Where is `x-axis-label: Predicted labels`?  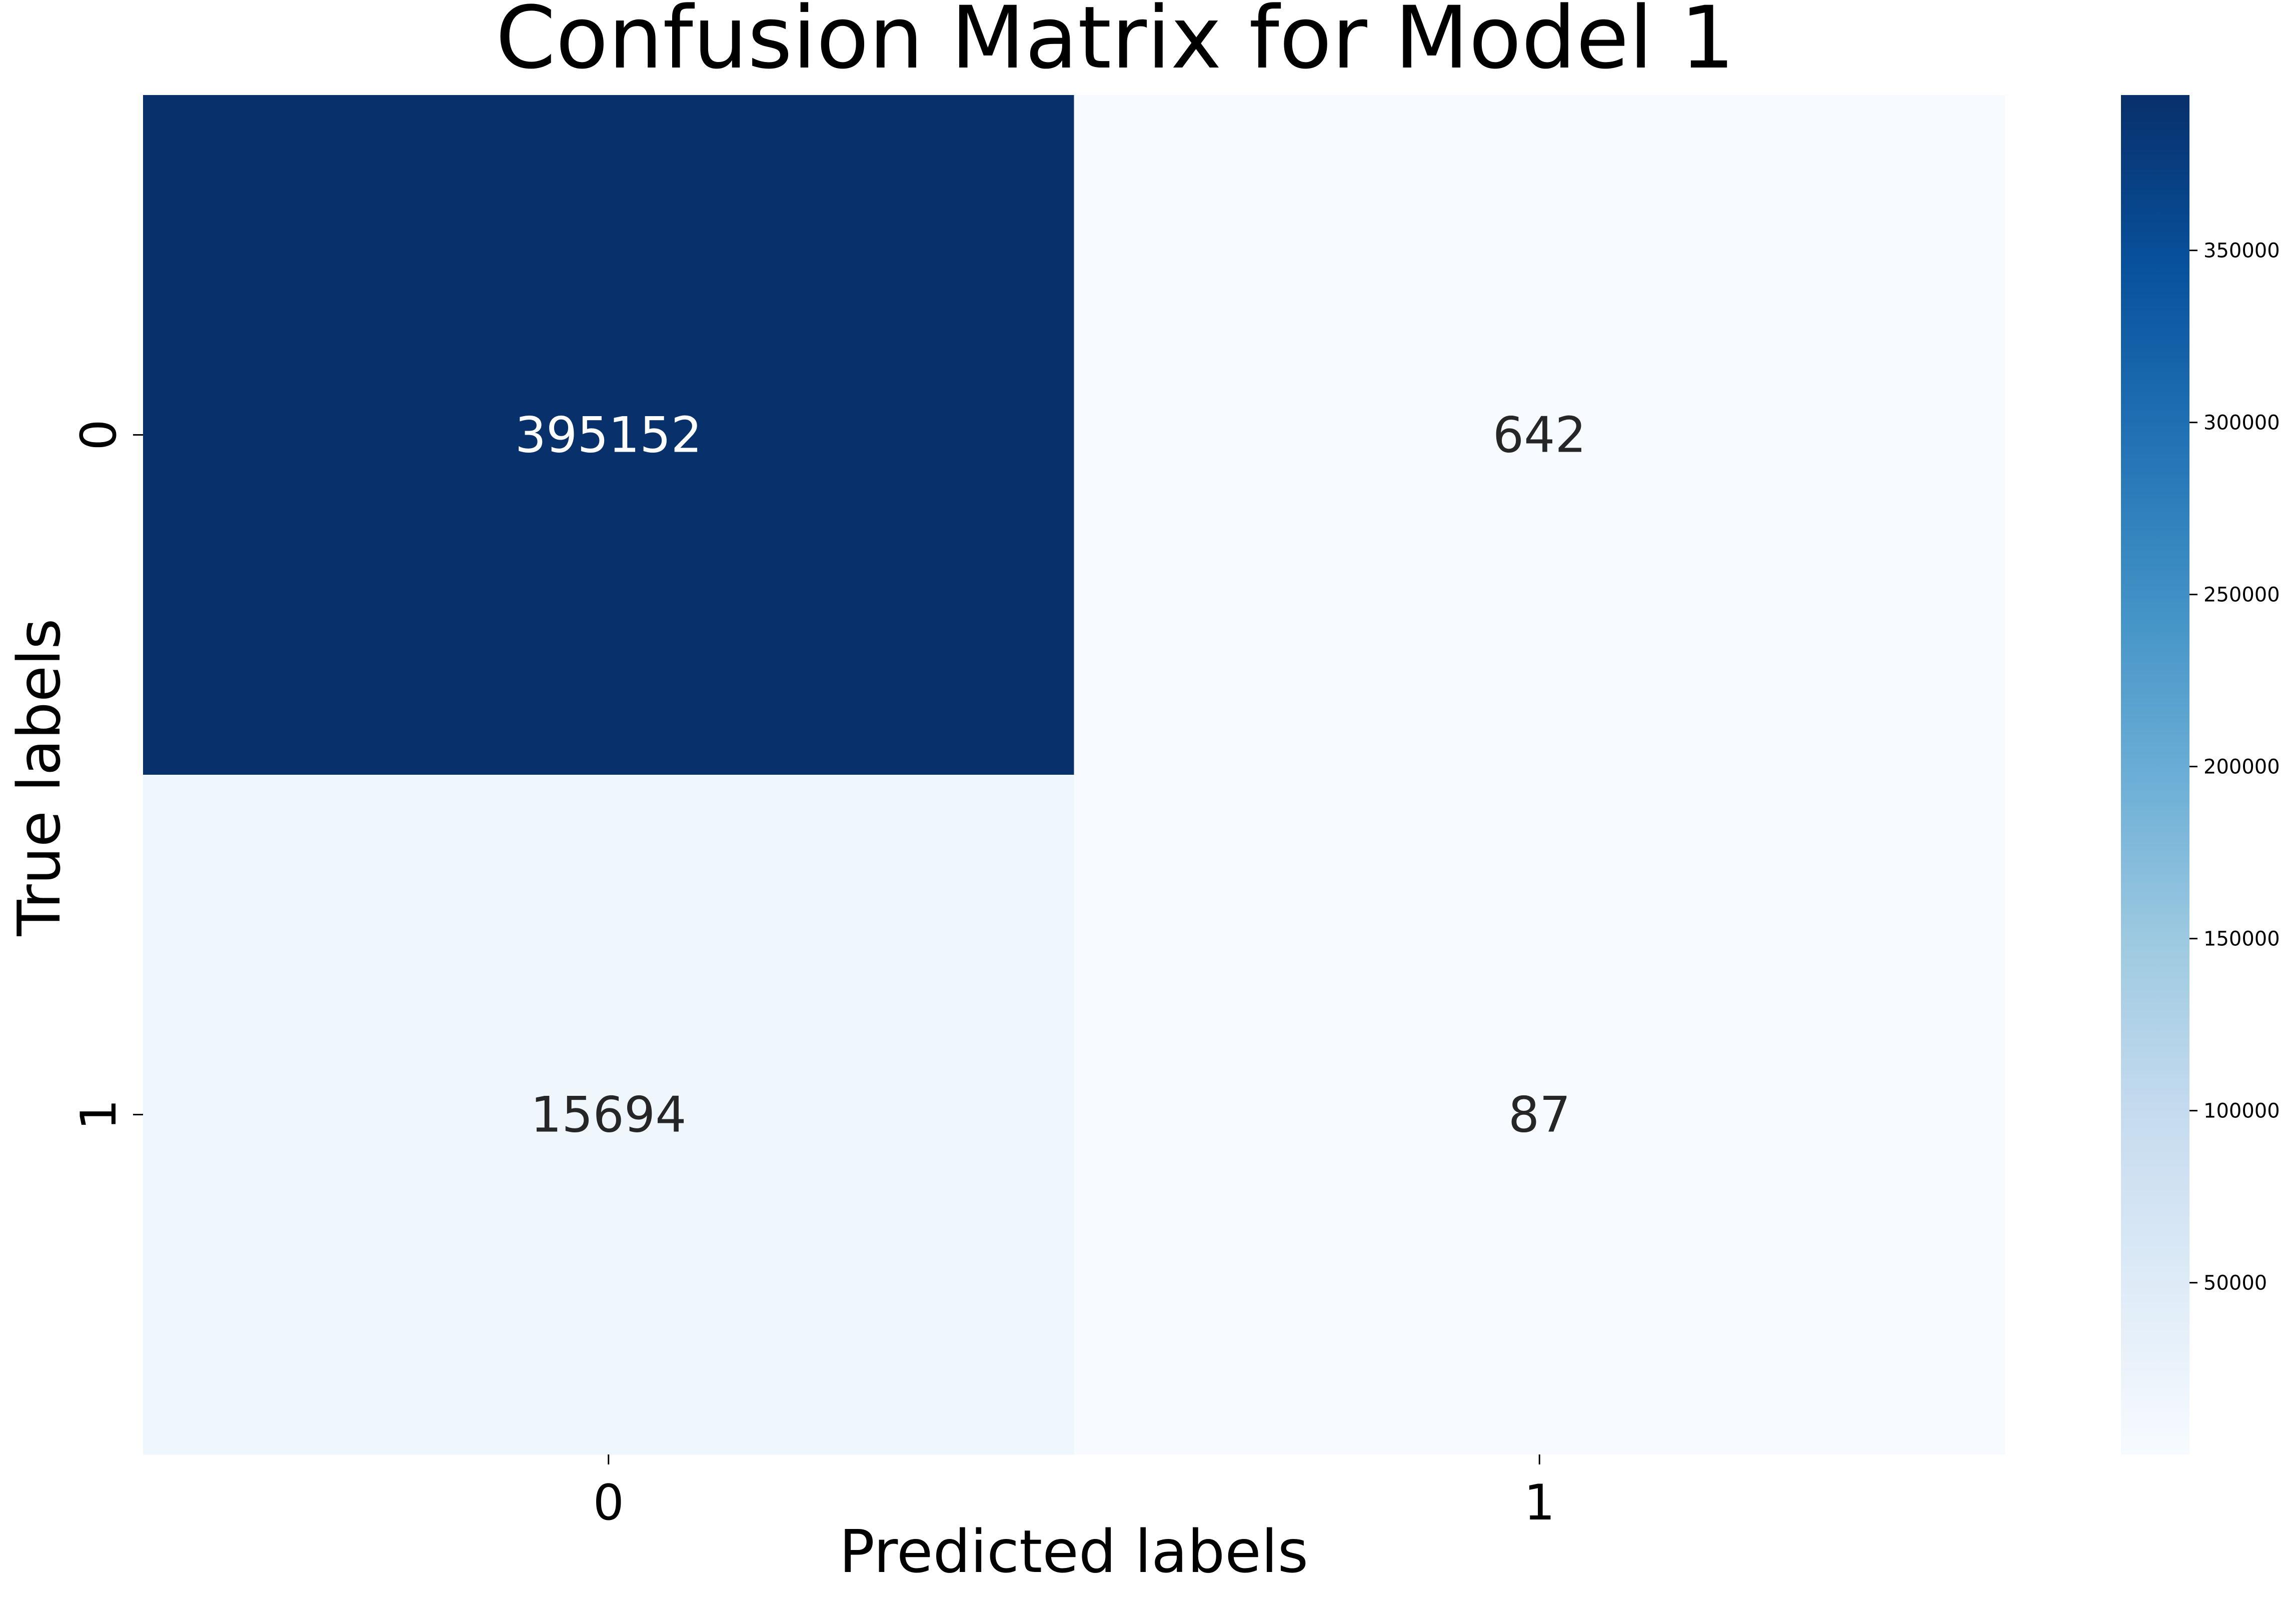 x-axis-label: Predicted labels is located at coordinates (1073, 1551).